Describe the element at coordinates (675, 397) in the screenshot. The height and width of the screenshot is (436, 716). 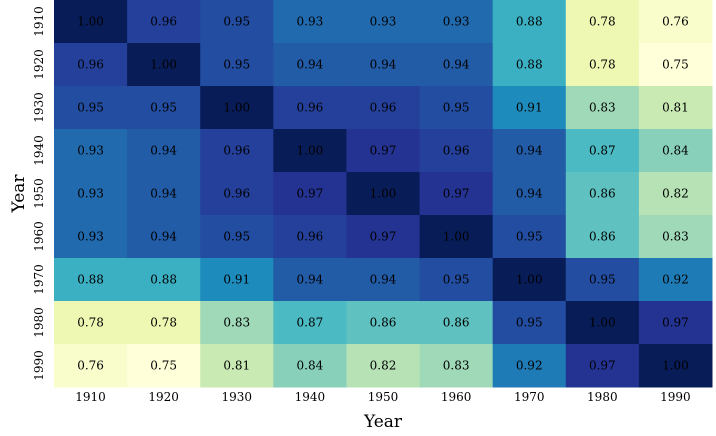
I see `x-tick-1990: 1990` at that location.